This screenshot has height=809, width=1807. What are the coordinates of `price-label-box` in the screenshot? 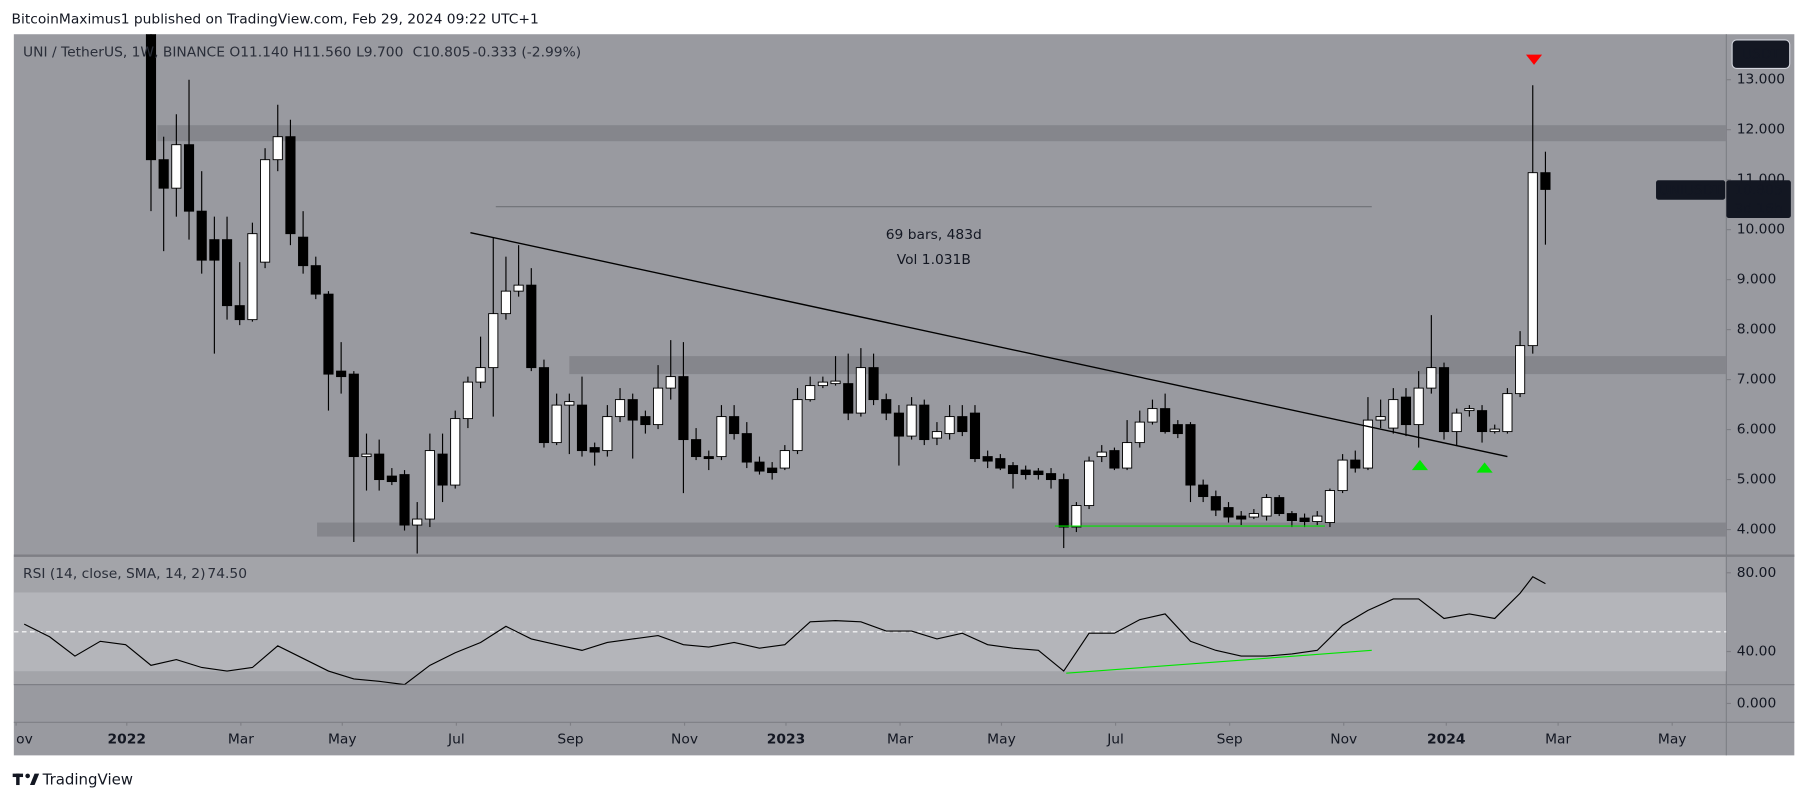 It's located at (1758, 199).